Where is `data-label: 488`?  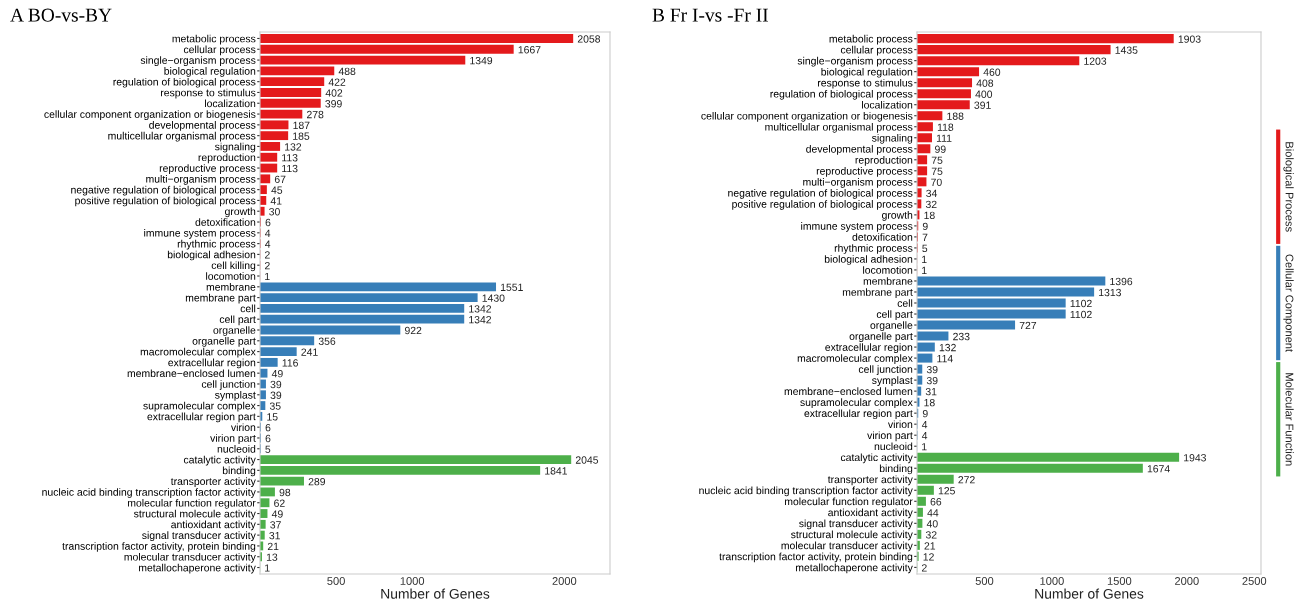 data-label: 488 is located at coordinates (347, 71).